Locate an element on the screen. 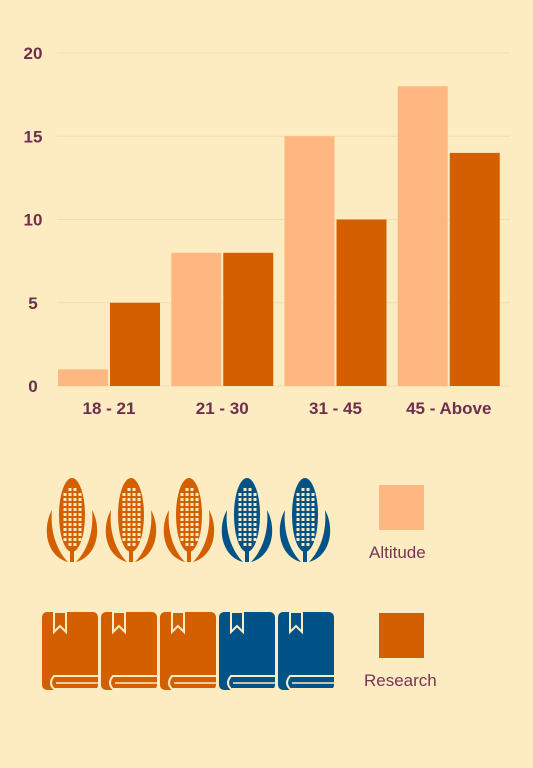  y-tick-label: 20 is located at coordinates (33, 53).